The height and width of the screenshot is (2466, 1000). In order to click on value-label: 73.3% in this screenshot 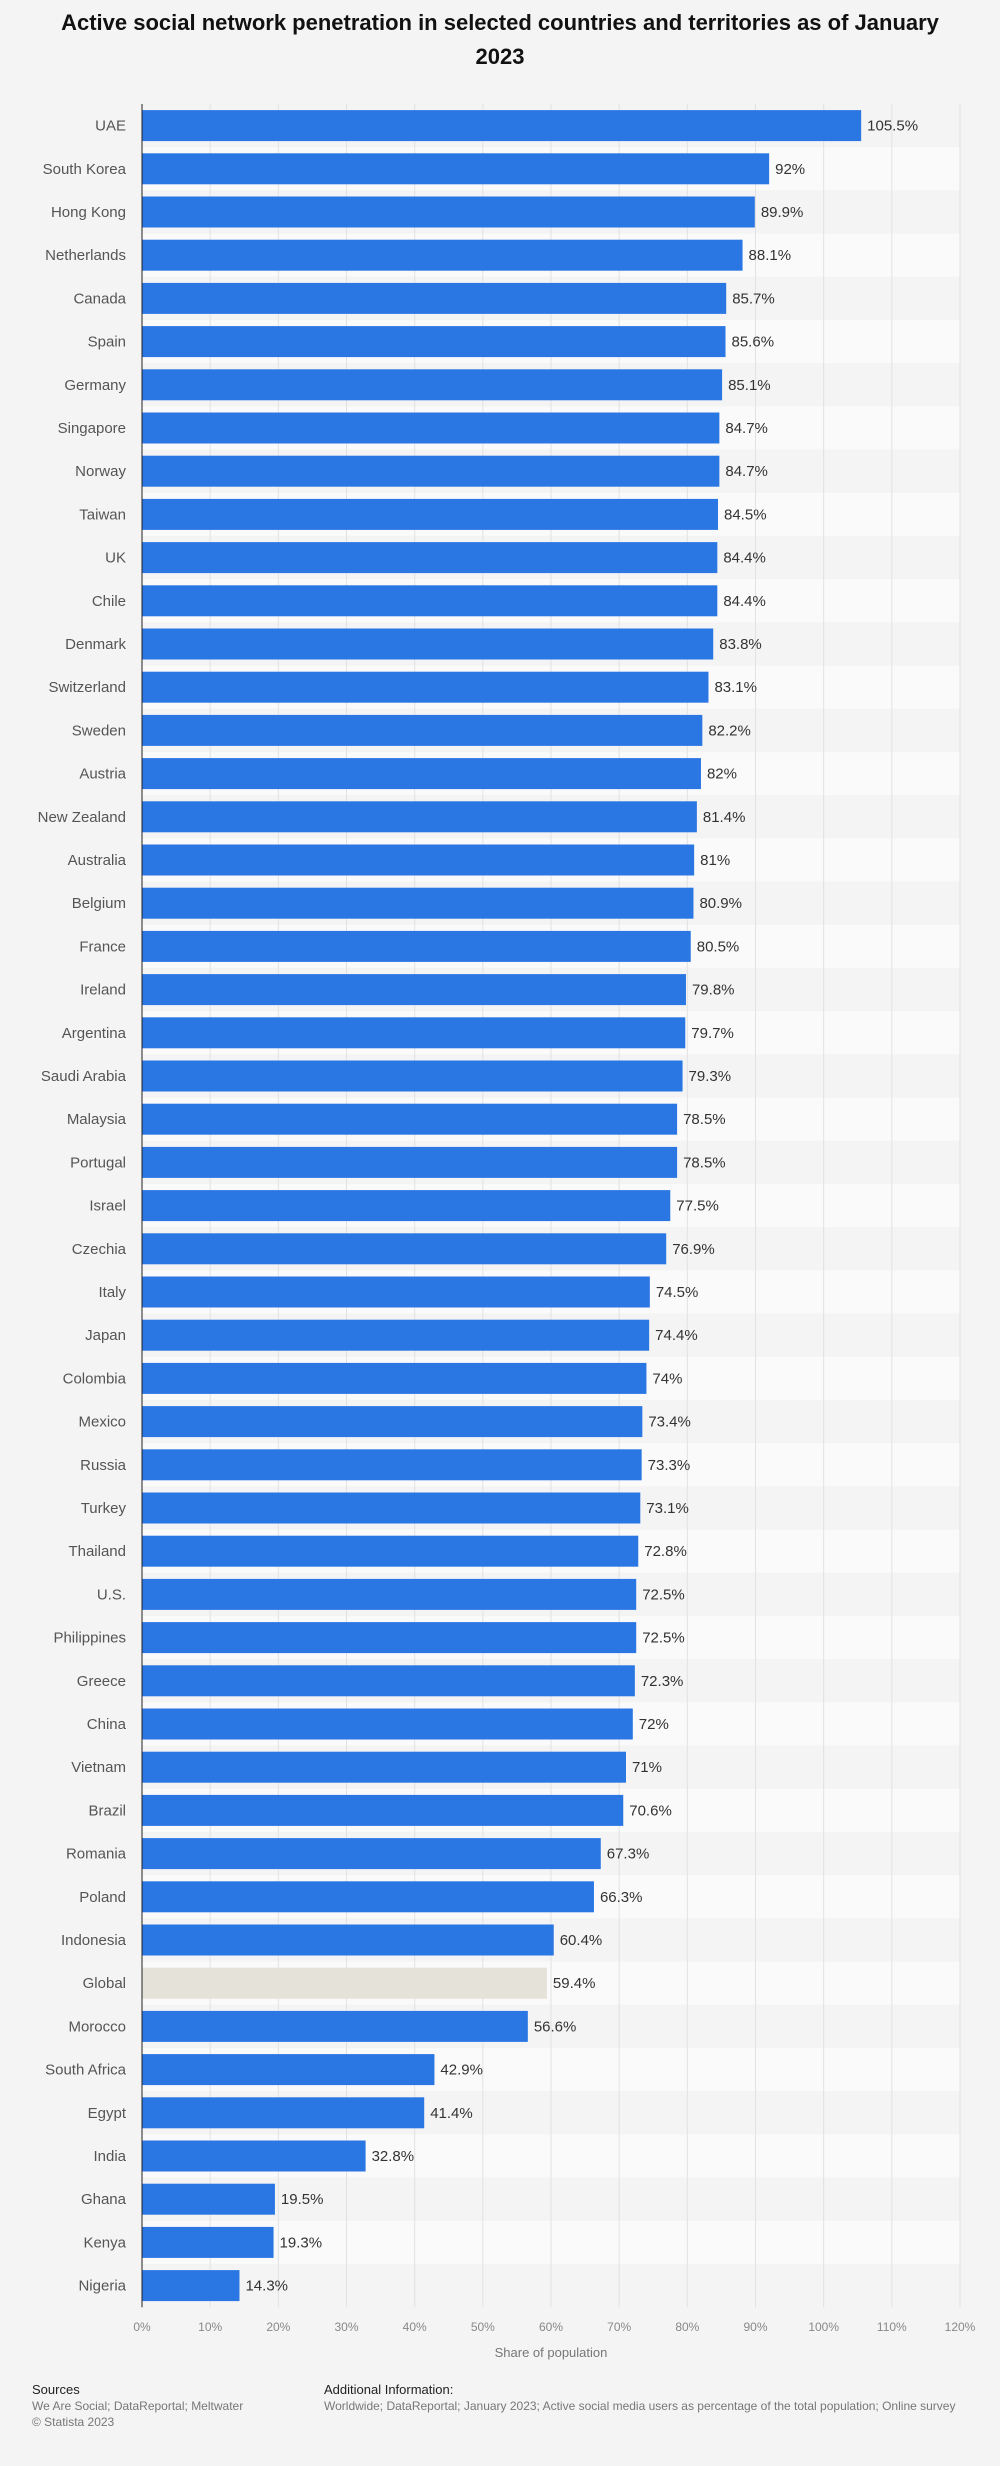, I will do `click(669, 1465)`.